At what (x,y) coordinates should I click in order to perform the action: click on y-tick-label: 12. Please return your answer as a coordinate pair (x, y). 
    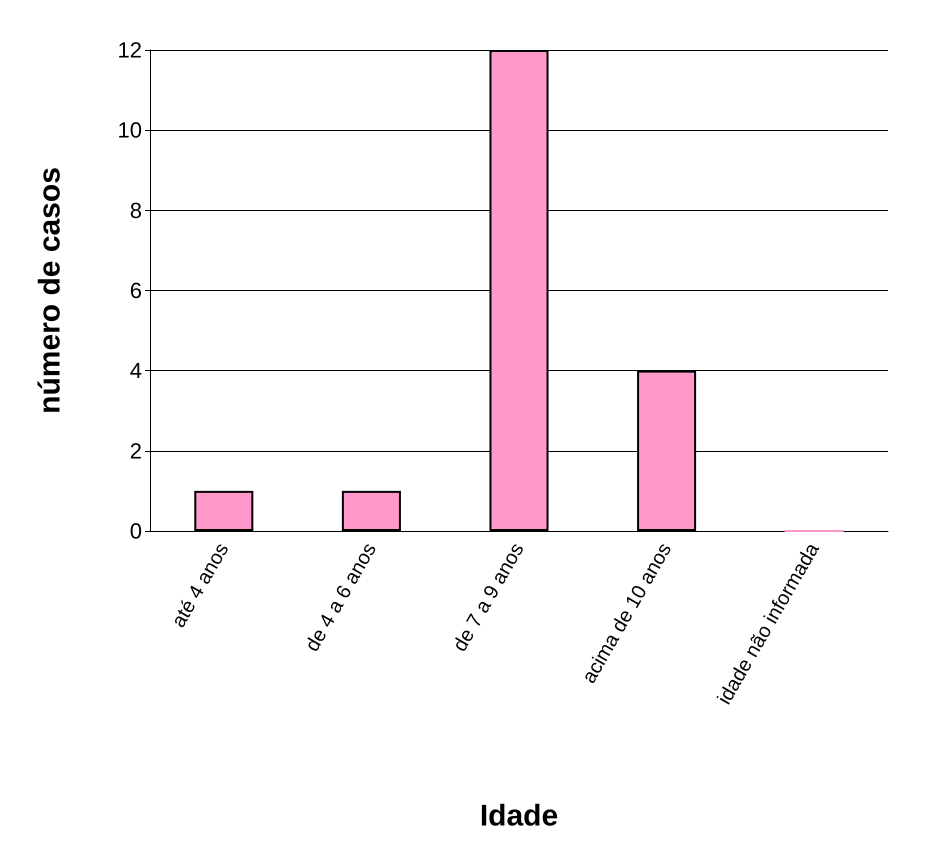
    Looking at the image, I should click on (130, 50).